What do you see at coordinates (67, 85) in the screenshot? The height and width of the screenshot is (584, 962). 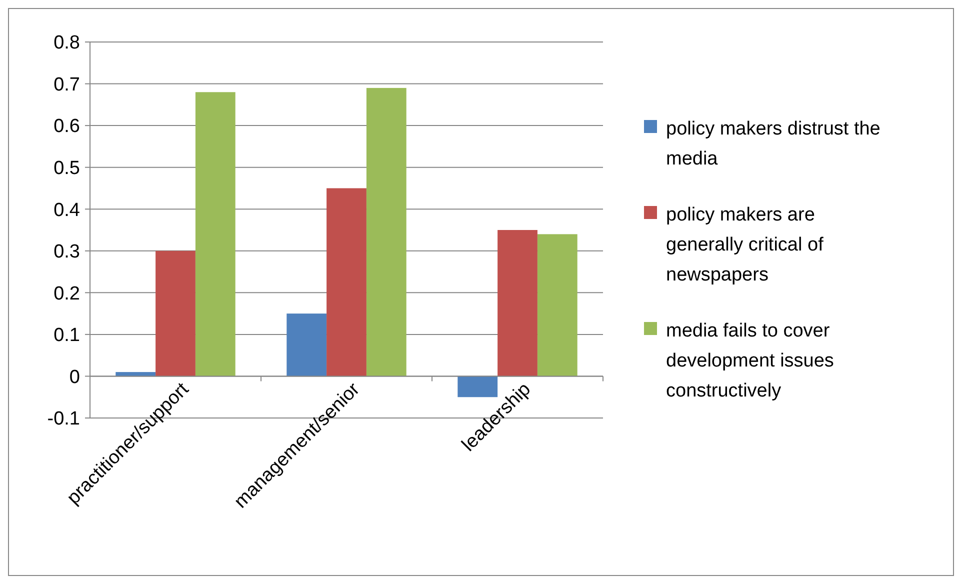 I see `y-tick-label: 0.7` at bounding box center [67, 85].